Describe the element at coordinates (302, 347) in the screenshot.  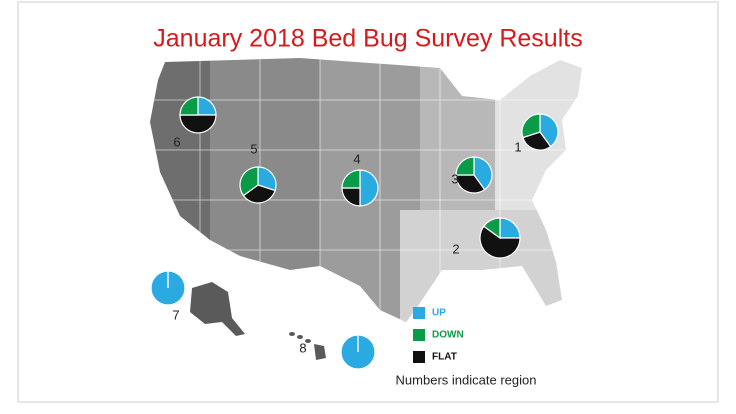
I see `region-number: 8` at that location.